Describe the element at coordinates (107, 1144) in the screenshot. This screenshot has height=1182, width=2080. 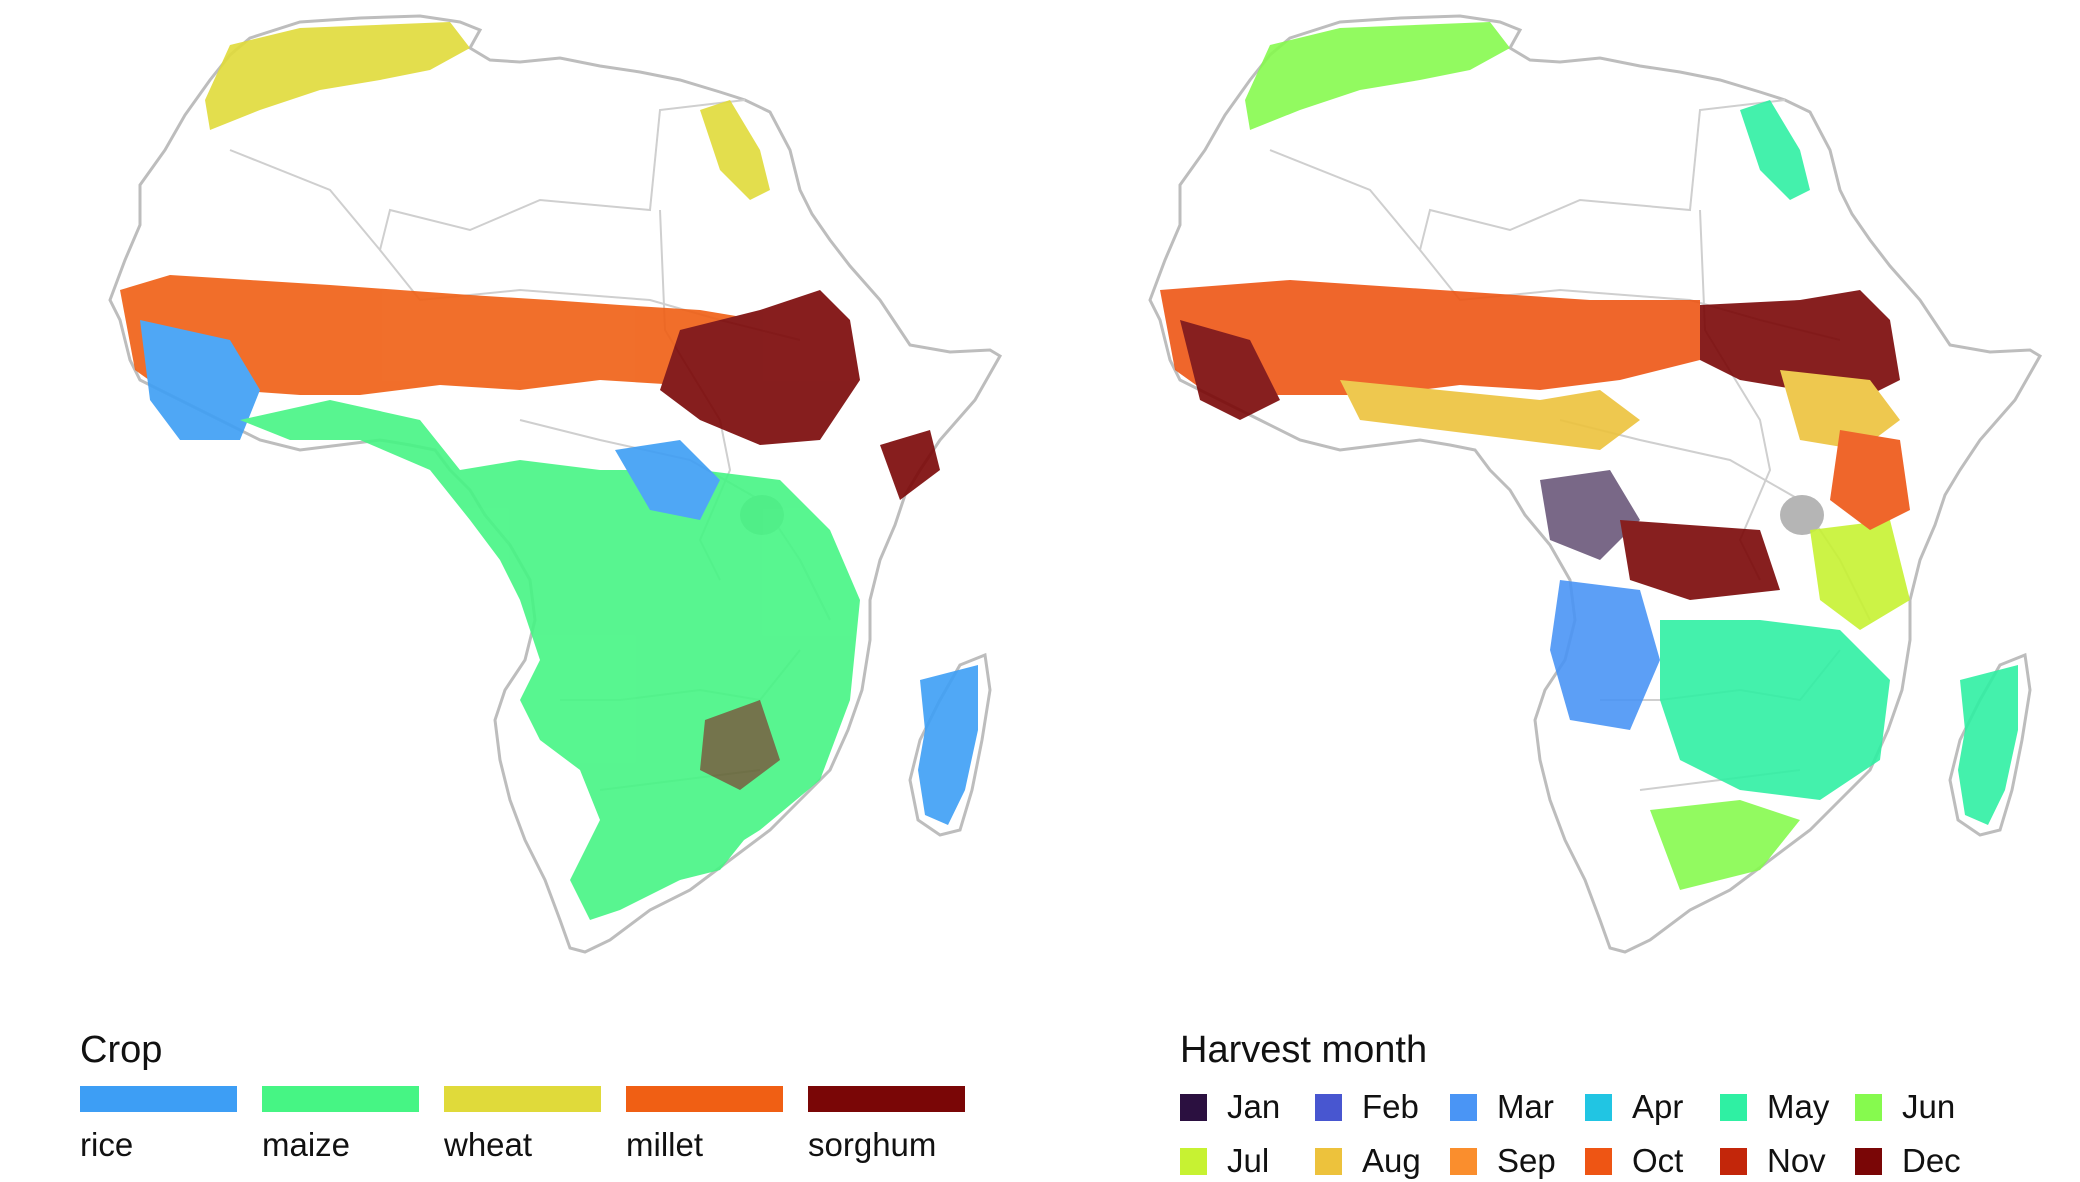
I see `crop-label-rice: rice` at that location.